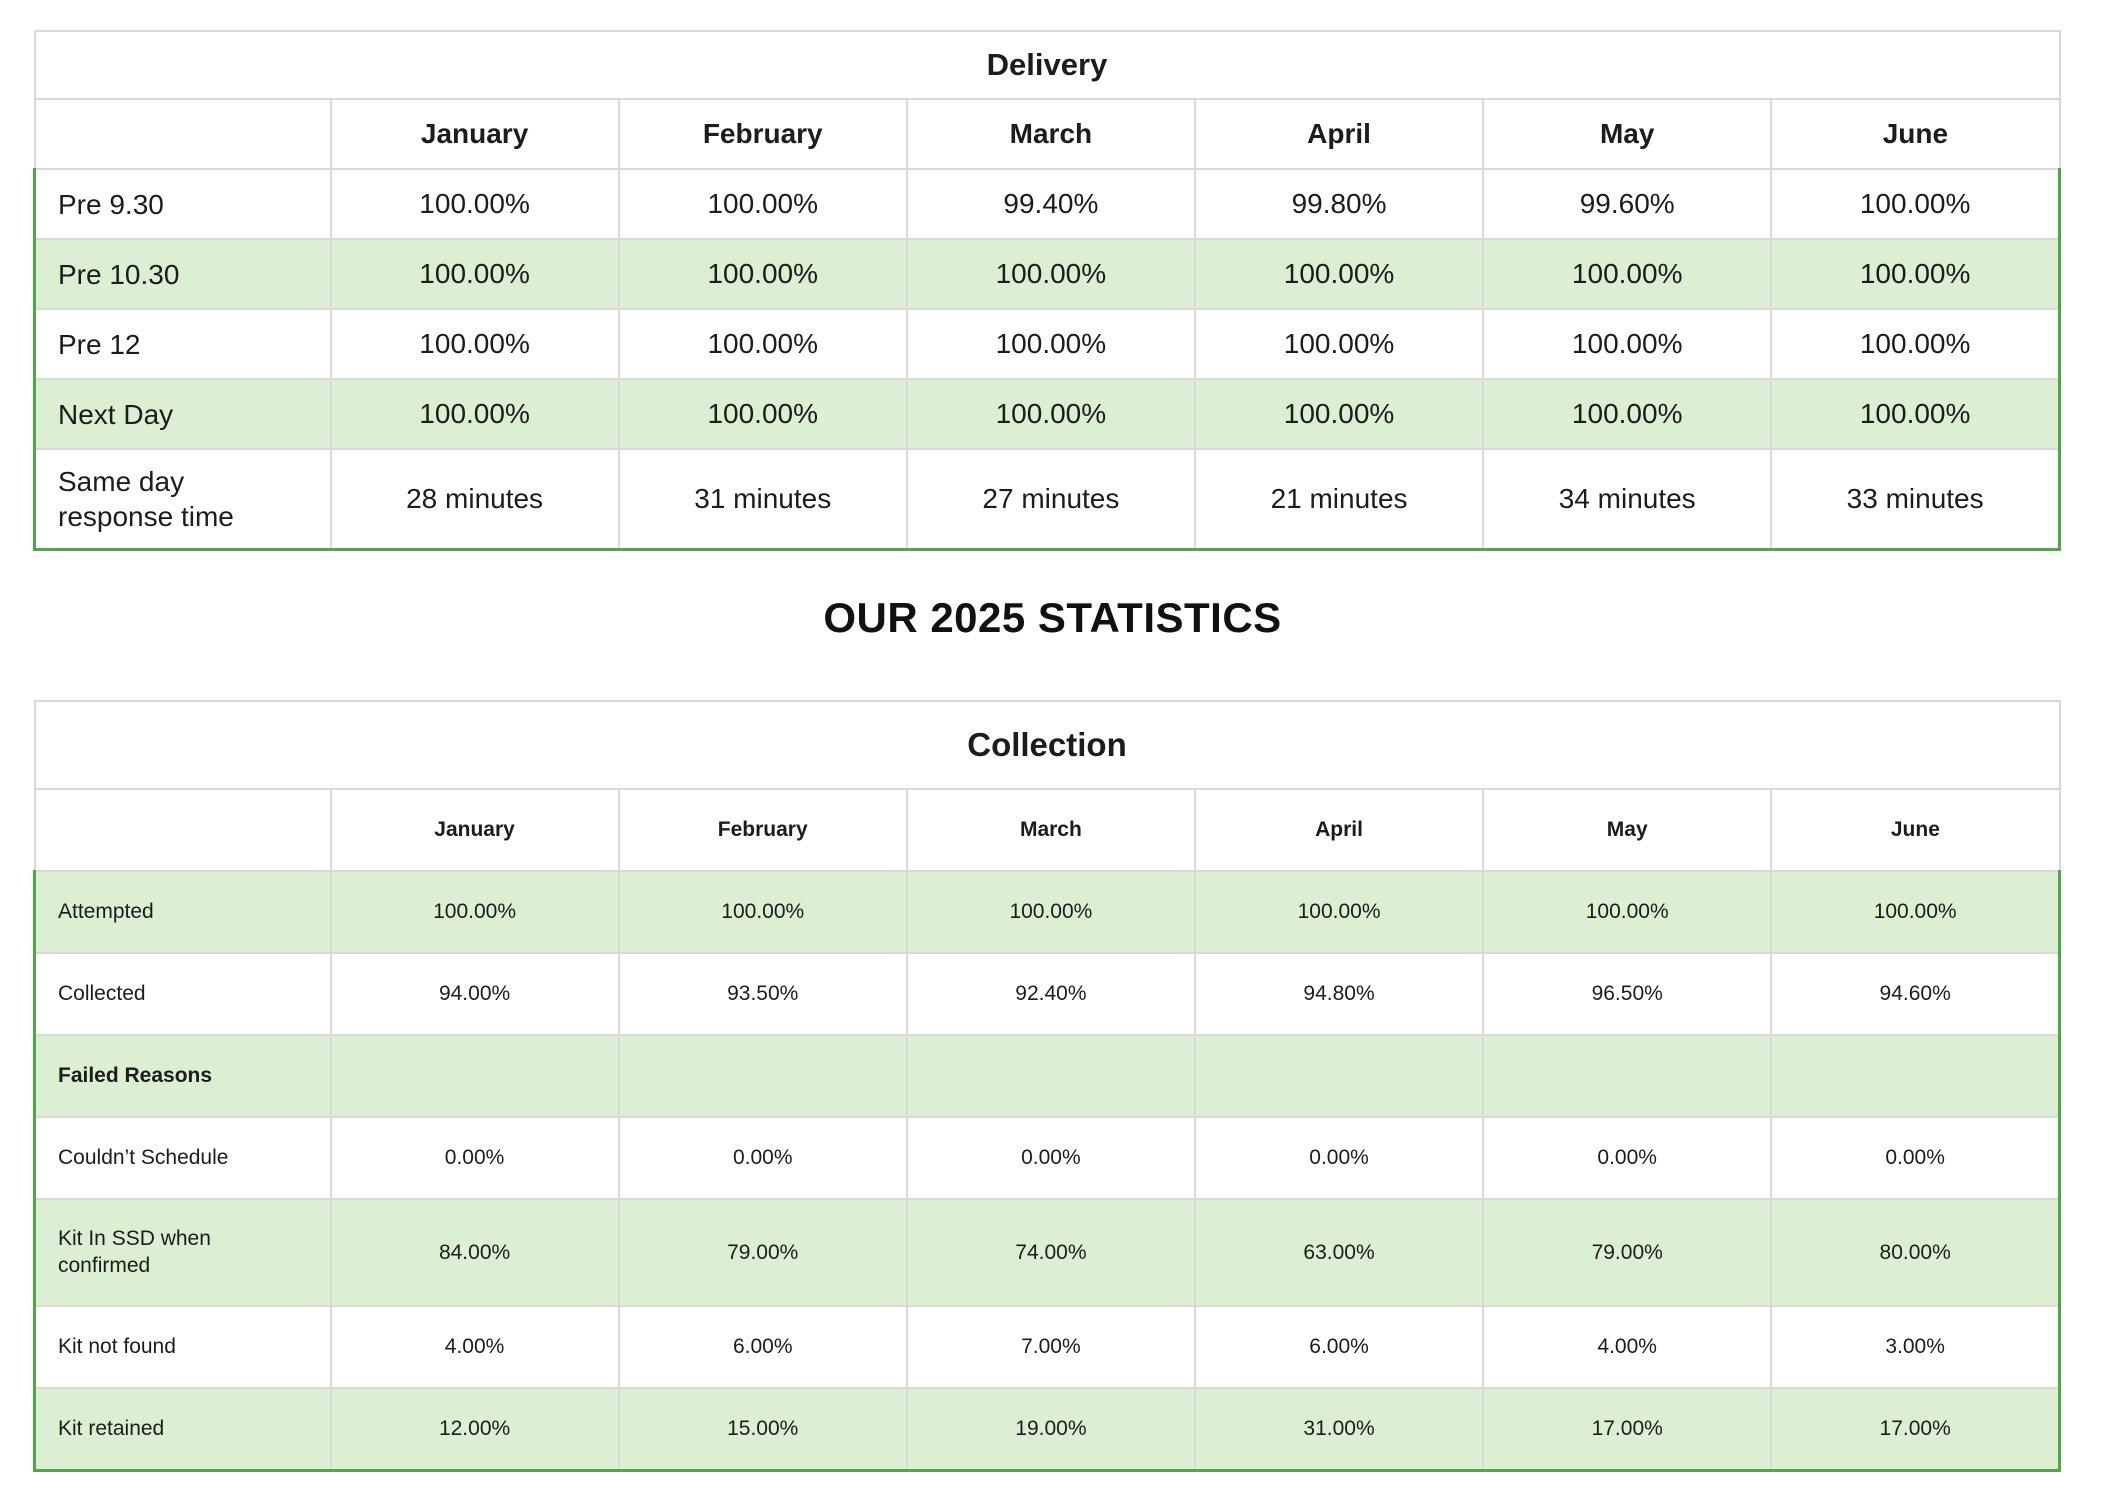  Describe the element at coordinates (1627, 499) in the screenshot. I see `value-cell: 34 minutes` at that location.